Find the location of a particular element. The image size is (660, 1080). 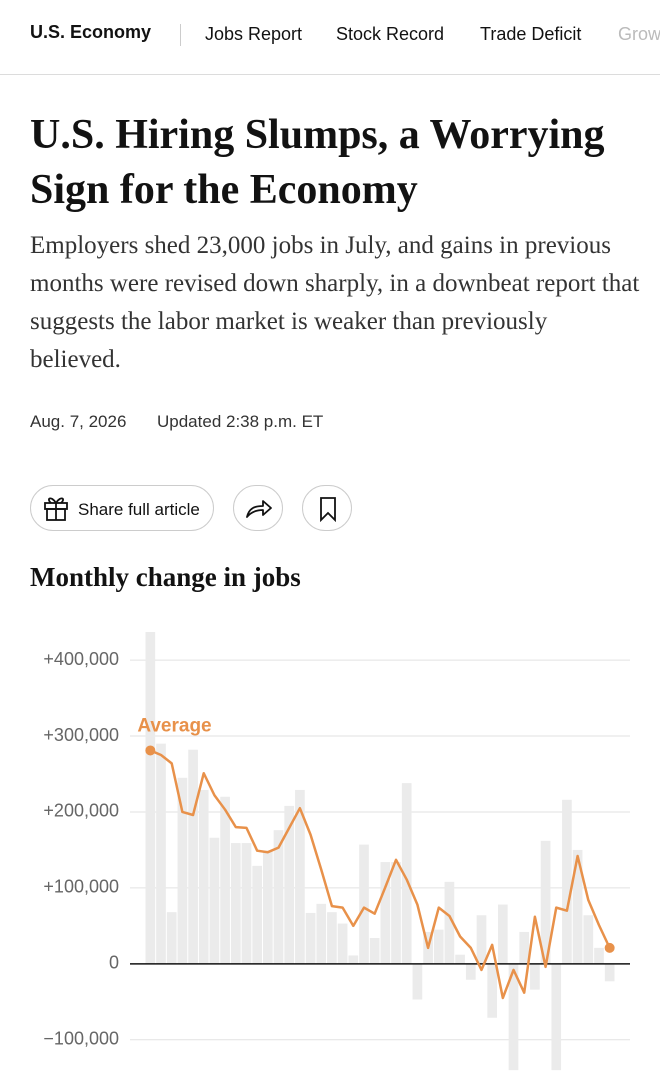

share-label: Share full article is located at coordinates (139, 509).